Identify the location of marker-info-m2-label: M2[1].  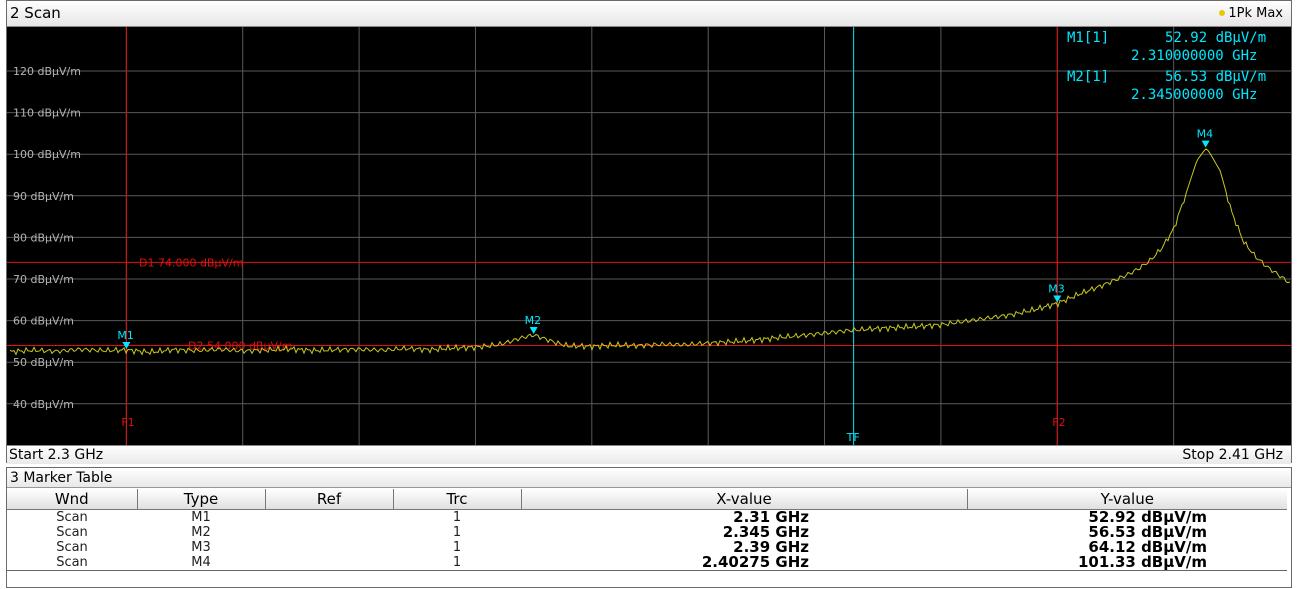
(1088, 77).